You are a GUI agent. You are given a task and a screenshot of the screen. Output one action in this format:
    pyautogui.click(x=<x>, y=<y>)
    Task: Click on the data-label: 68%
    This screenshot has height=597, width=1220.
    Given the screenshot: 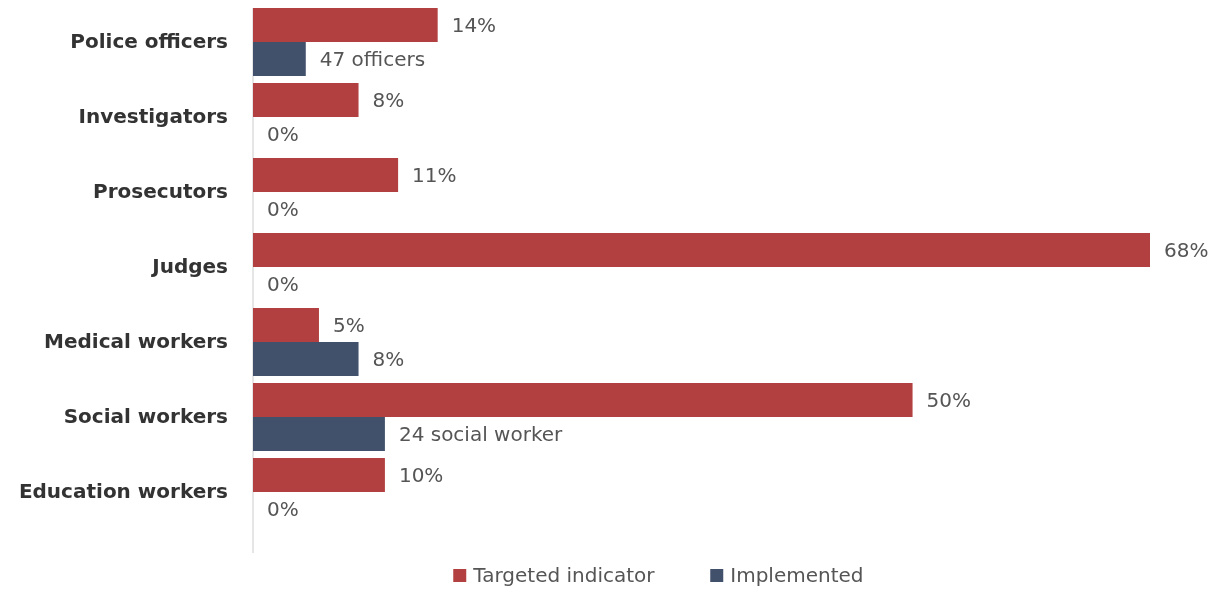 What is the action you would take?
    pyautogui.click(x=1186, y=250)
    